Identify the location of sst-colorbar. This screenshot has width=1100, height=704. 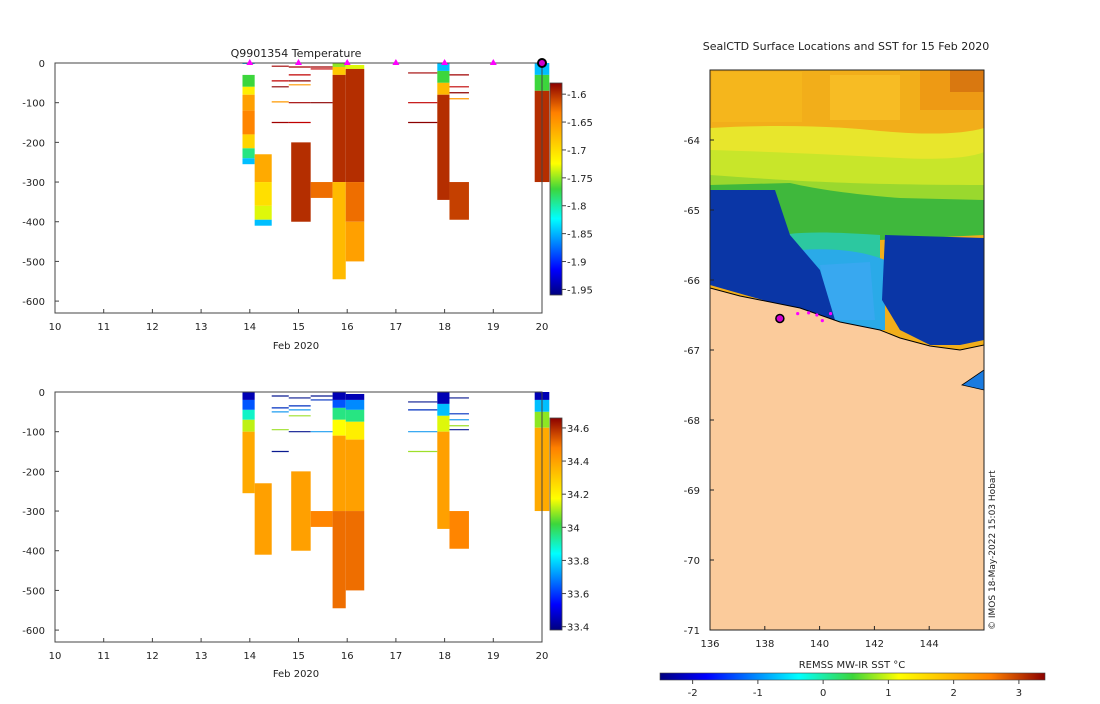
(852, 676).